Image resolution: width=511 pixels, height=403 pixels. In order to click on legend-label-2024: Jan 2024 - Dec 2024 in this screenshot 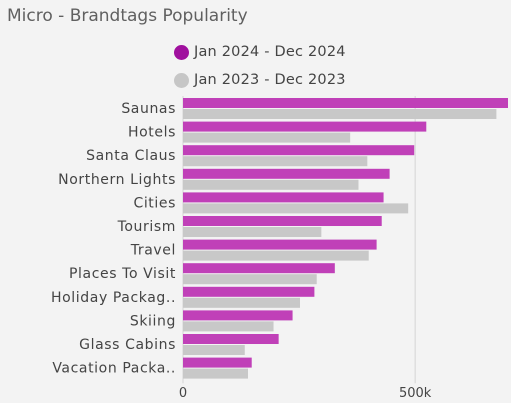, I will do `click(270, 52)`.